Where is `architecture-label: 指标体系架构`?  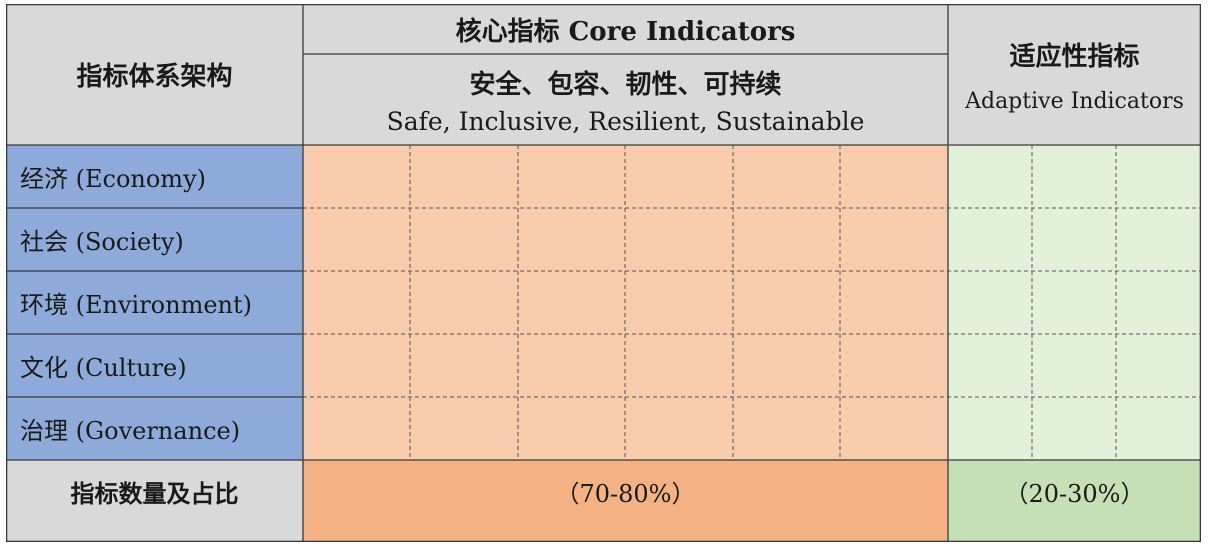 architecture-label: 指标体系架构 is located at coordinates (154, 77).